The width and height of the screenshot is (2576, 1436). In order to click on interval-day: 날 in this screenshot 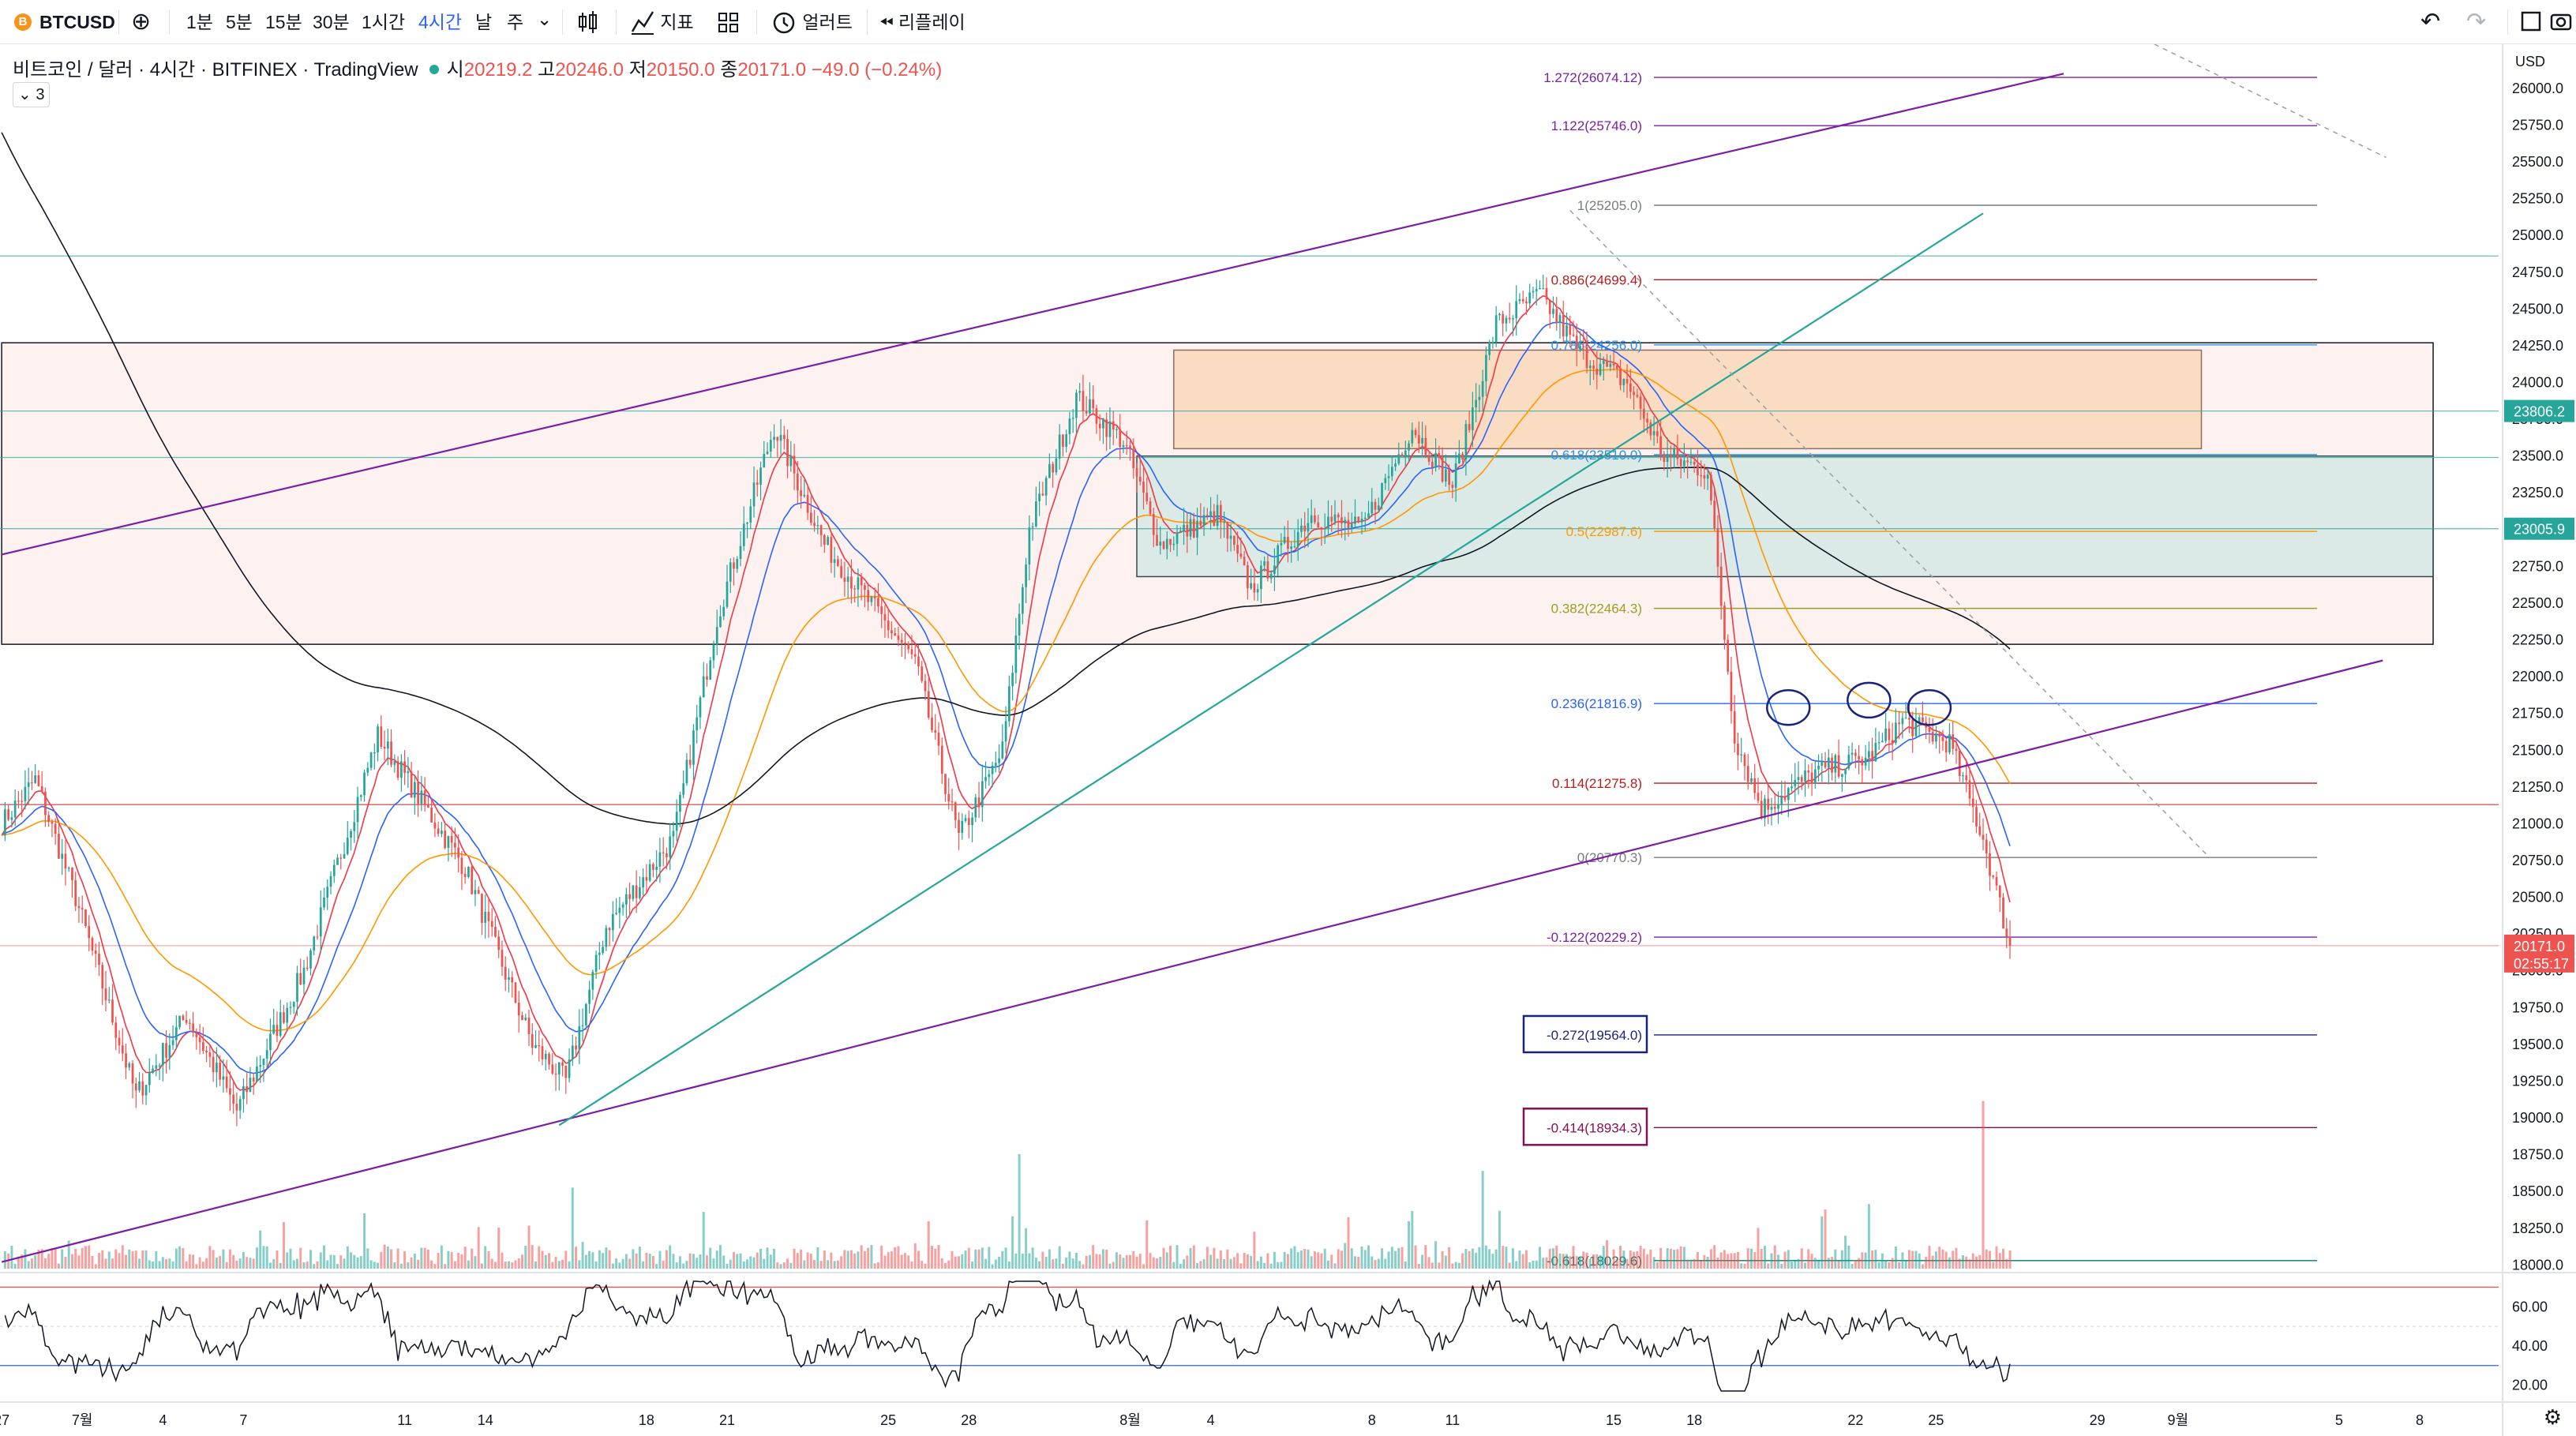, I will do `click(484, 22)`.